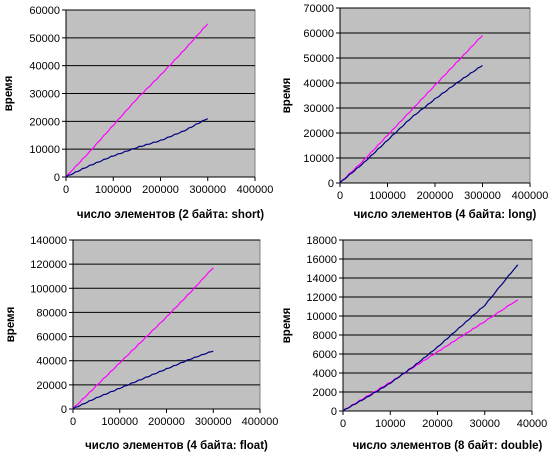  Describe the element at coordinates (318, 9) in the screenshot. I see `y-tick-label: 70000` at that location.